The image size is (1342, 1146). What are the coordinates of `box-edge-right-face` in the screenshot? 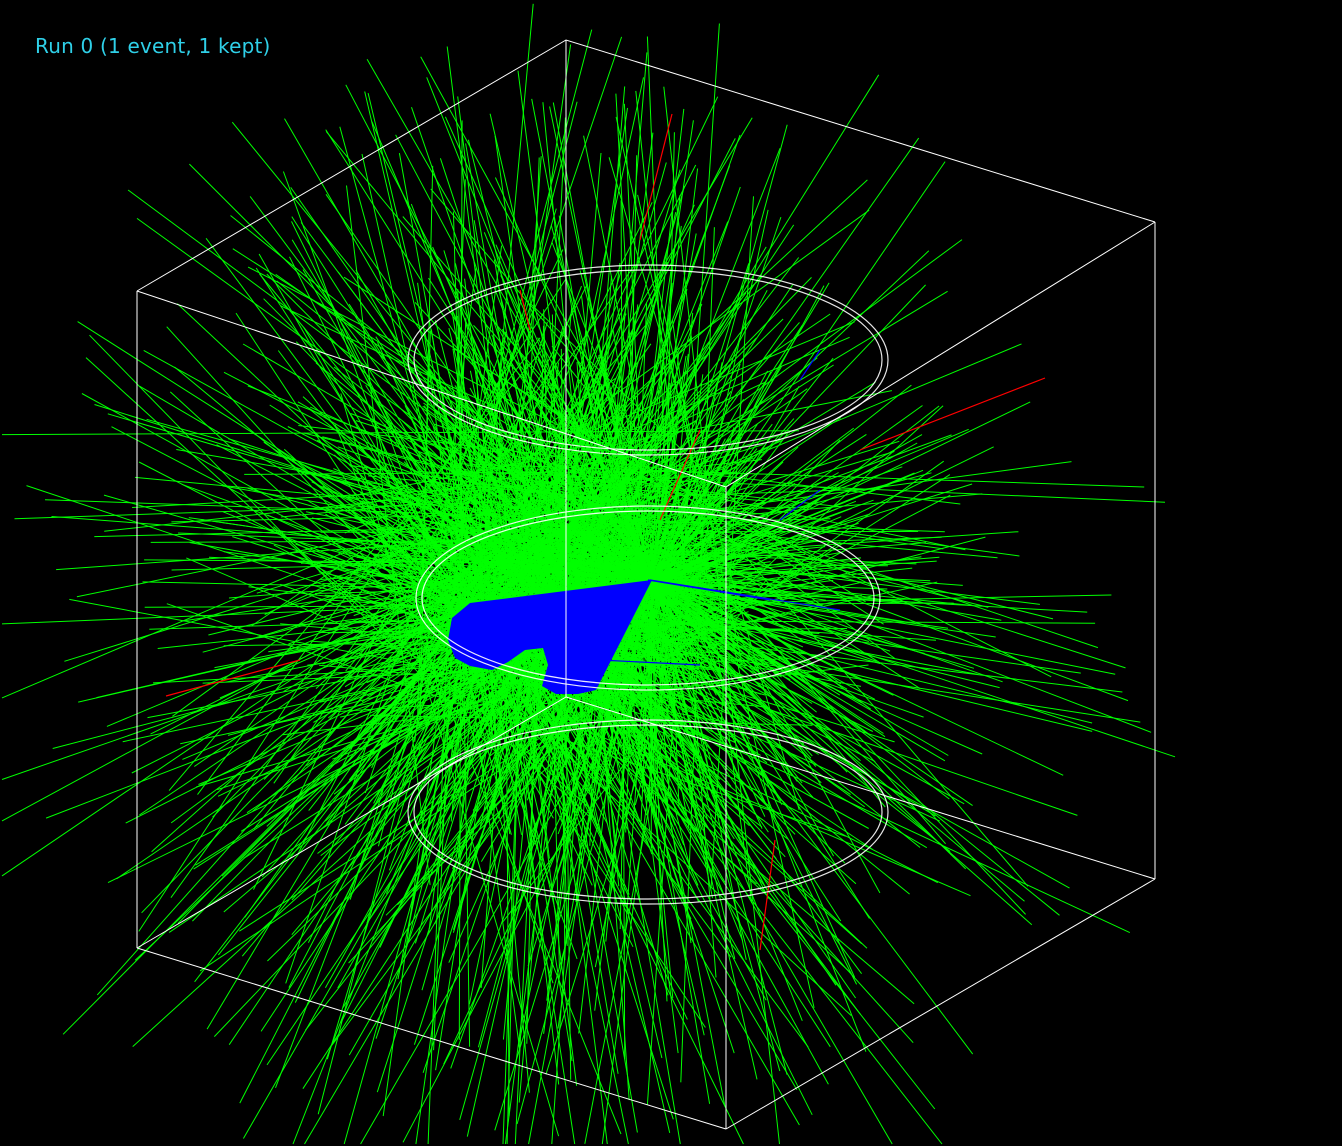 It's located at (940, 354).